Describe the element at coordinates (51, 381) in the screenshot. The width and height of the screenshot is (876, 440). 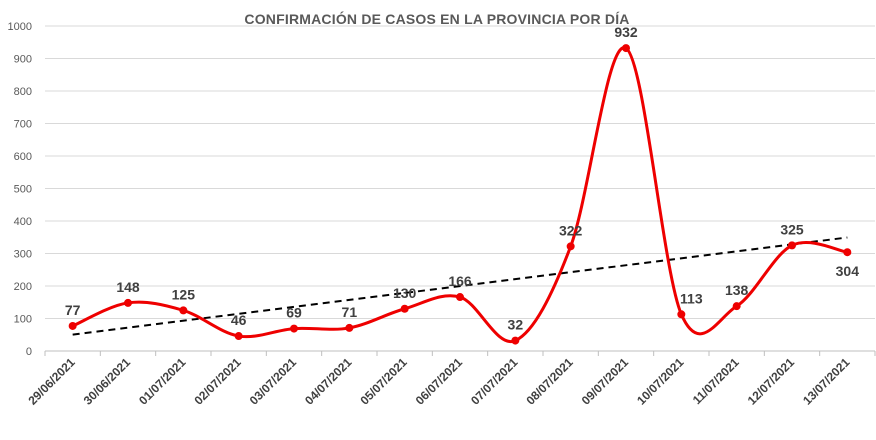
I see `x-tick-label: 29/06/2021` at that location.